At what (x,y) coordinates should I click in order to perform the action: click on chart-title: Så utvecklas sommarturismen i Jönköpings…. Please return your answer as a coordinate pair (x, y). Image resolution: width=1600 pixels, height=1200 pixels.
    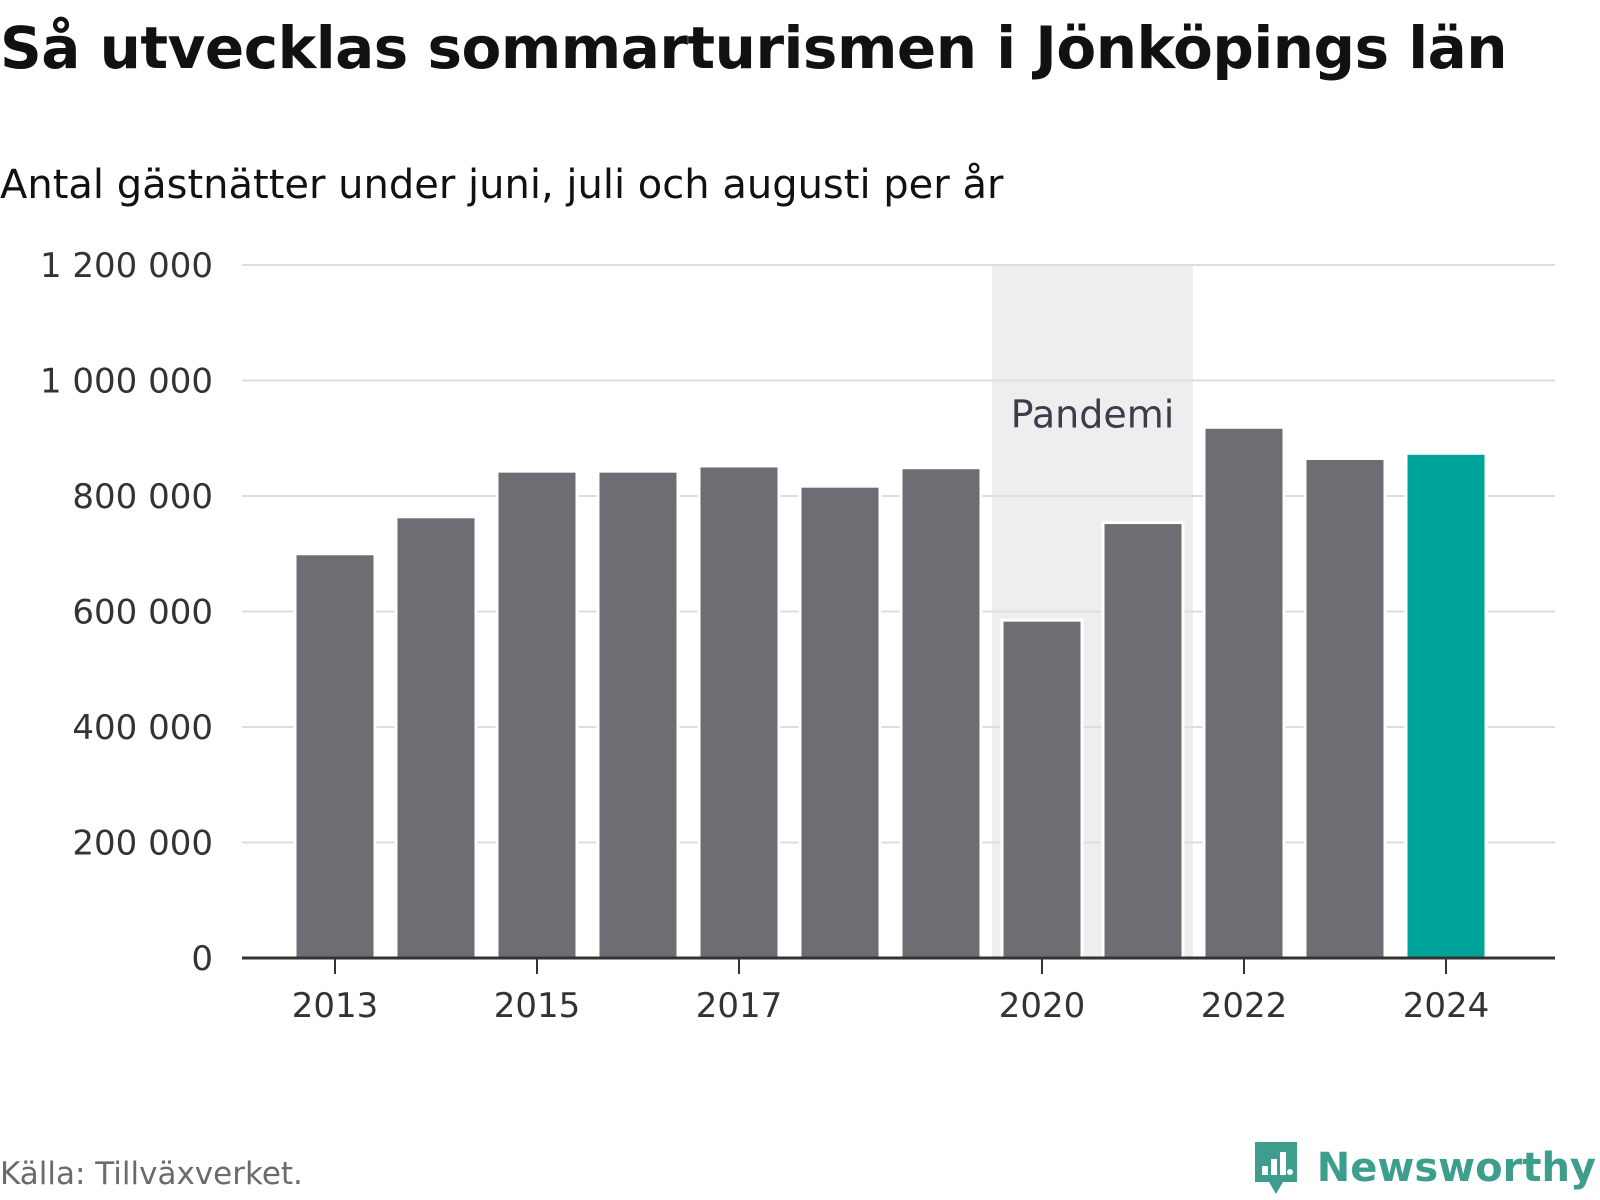
    Looking at the image, I should click on (754, 48).